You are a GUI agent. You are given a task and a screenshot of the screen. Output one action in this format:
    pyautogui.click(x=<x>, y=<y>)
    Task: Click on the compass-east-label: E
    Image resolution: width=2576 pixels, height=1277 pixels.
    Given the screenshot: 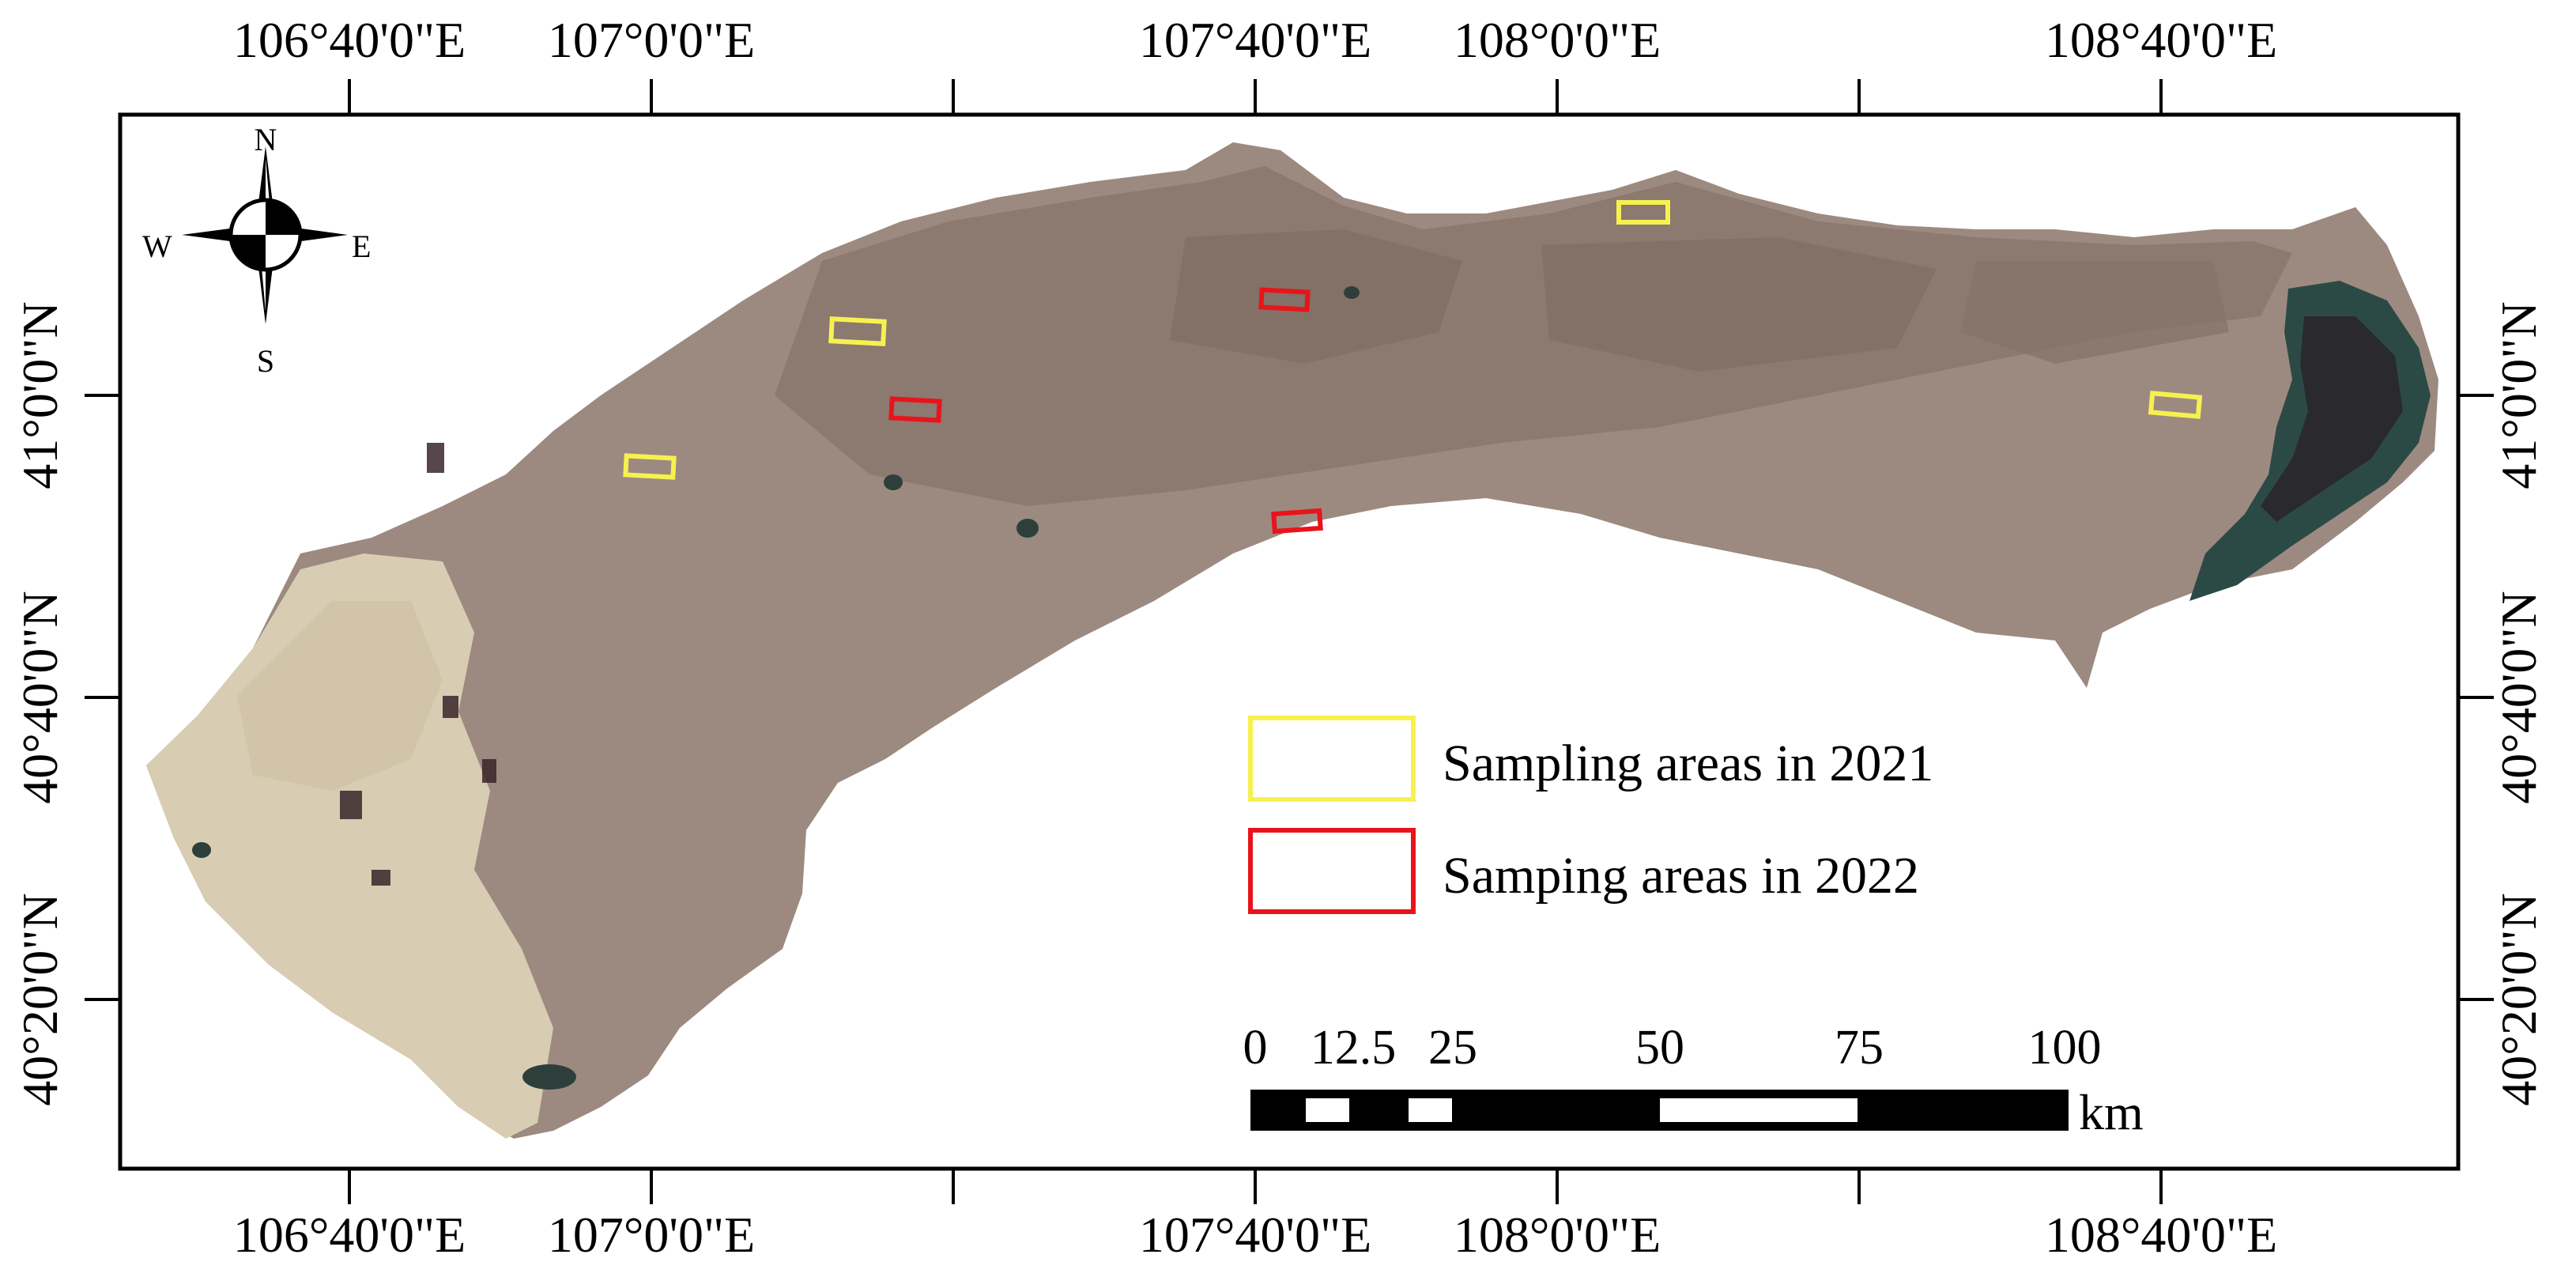 What is the action you would take?
    pyautogui.click(x=361, y=246)
    